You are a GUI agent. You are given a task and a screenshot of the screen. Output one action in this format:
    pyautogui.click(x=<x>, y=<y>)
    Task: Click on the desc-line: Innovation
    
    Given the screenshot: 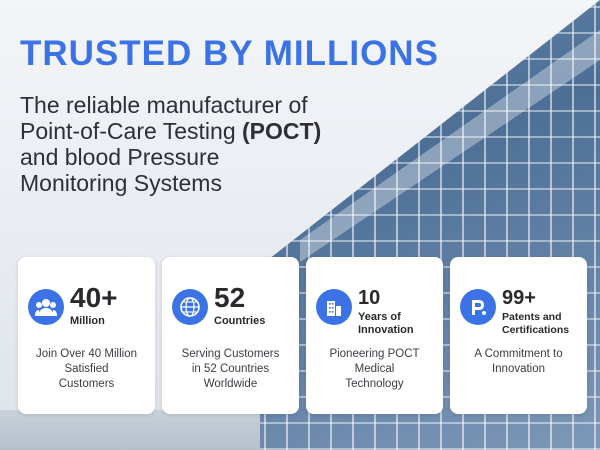 What is the action you would take?
    pyautogui.click(x=518, y=369)
    